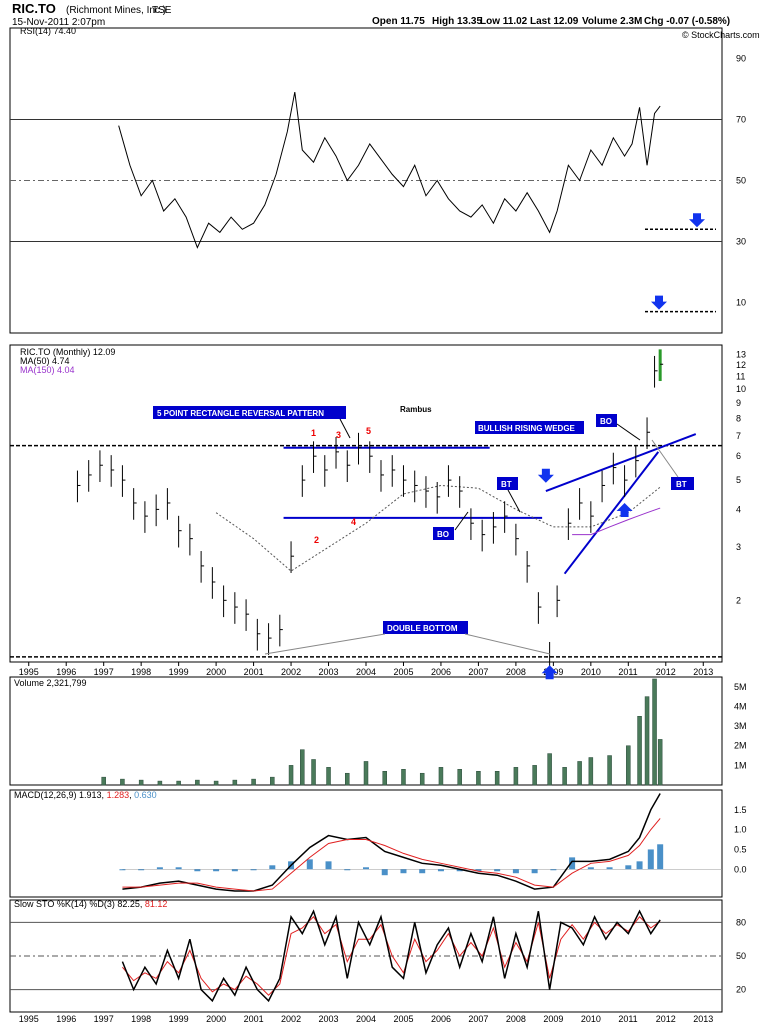 Image resolution: width=763 pixels, height=1024 pixels. I want to click on bt1-label: BT, so click(506, 484).